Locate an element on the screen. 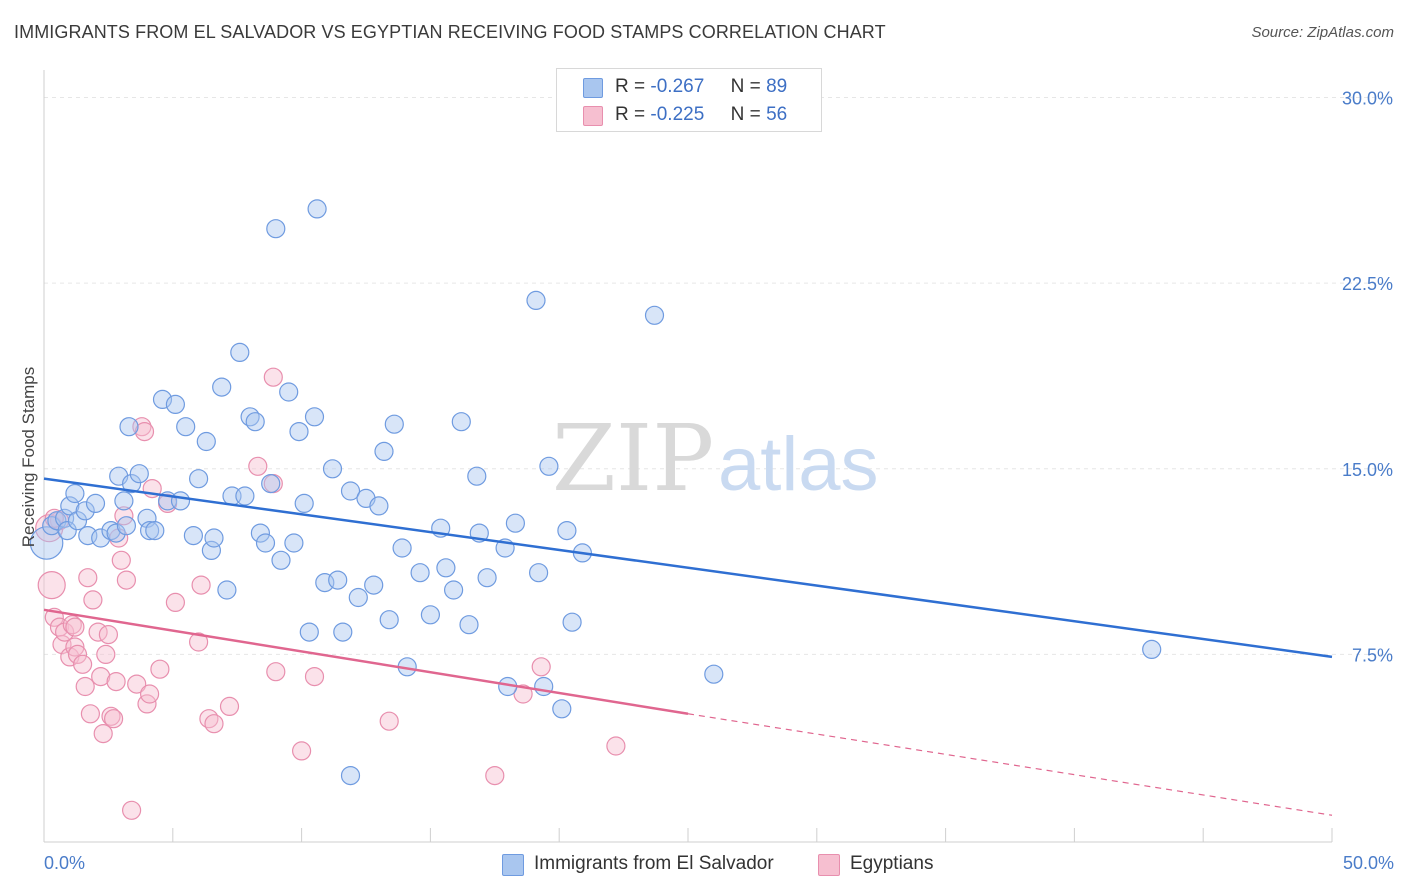 The height and width of the screenshot is (892, 1406). legend-r-value-blue: -0.267 is located at coordinates (677, 86).